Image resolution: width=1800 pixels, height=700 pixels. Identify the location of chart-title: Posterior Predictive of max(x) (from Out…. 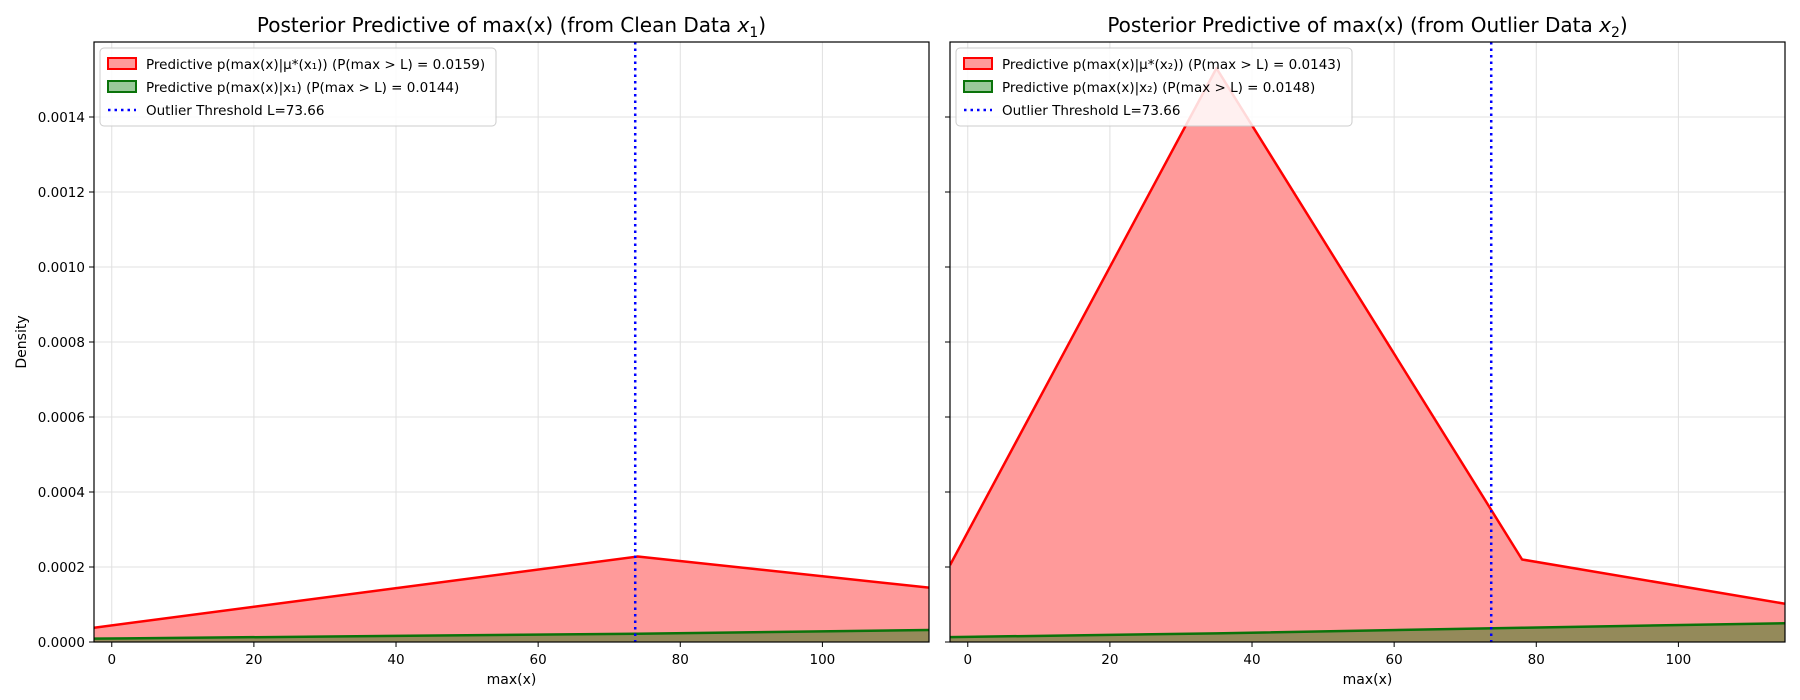
(1367, 27).